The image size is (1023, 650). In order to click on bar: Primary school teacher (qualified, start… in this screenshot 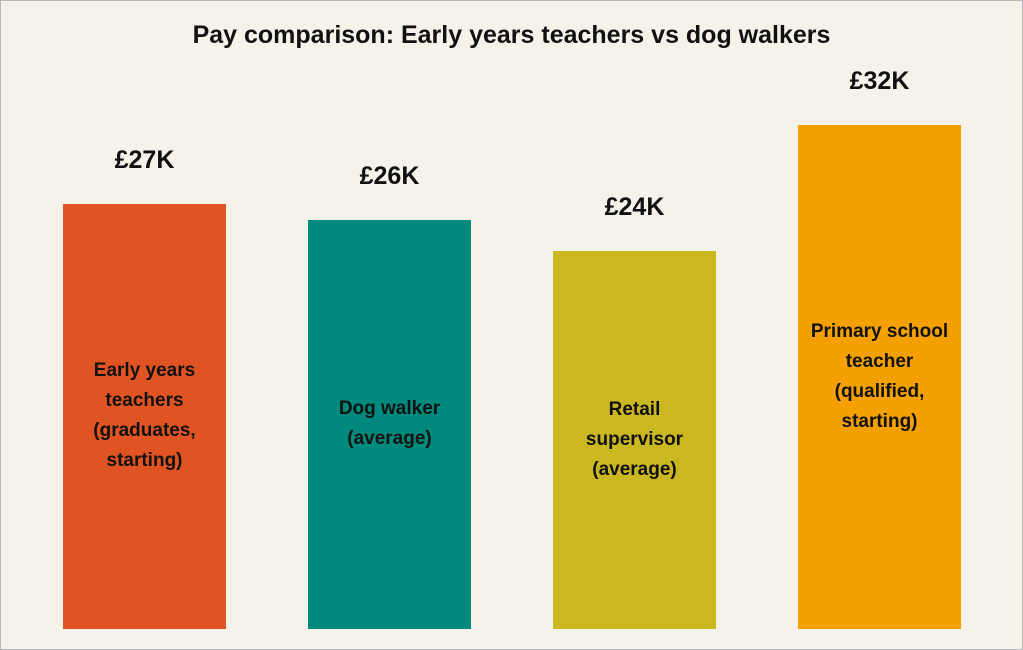, I will do `click(879, 377)`.